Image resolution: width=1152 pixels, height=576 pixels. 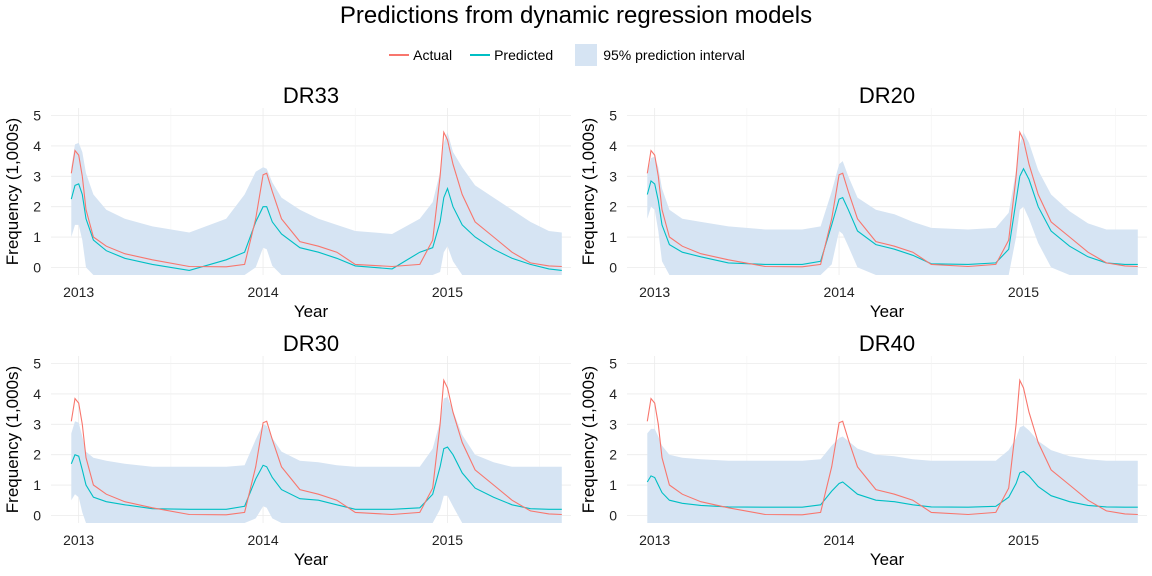 What do you see at coordinates (480, 55) in the screenshot?
I see `legend-key-predicted` at bounding box center [480, 55].